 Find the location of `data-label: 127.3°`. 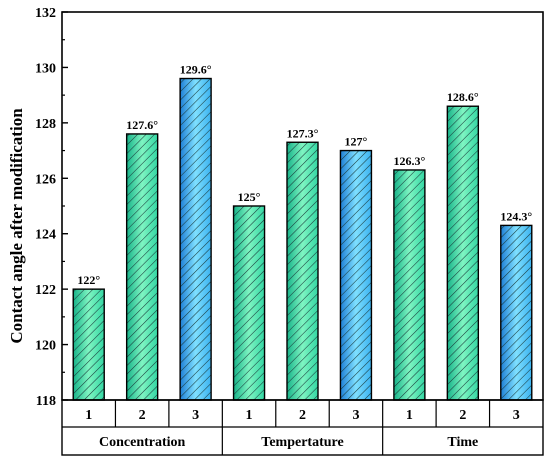

data-label: 127.3° is located at coordinates (303, 133).